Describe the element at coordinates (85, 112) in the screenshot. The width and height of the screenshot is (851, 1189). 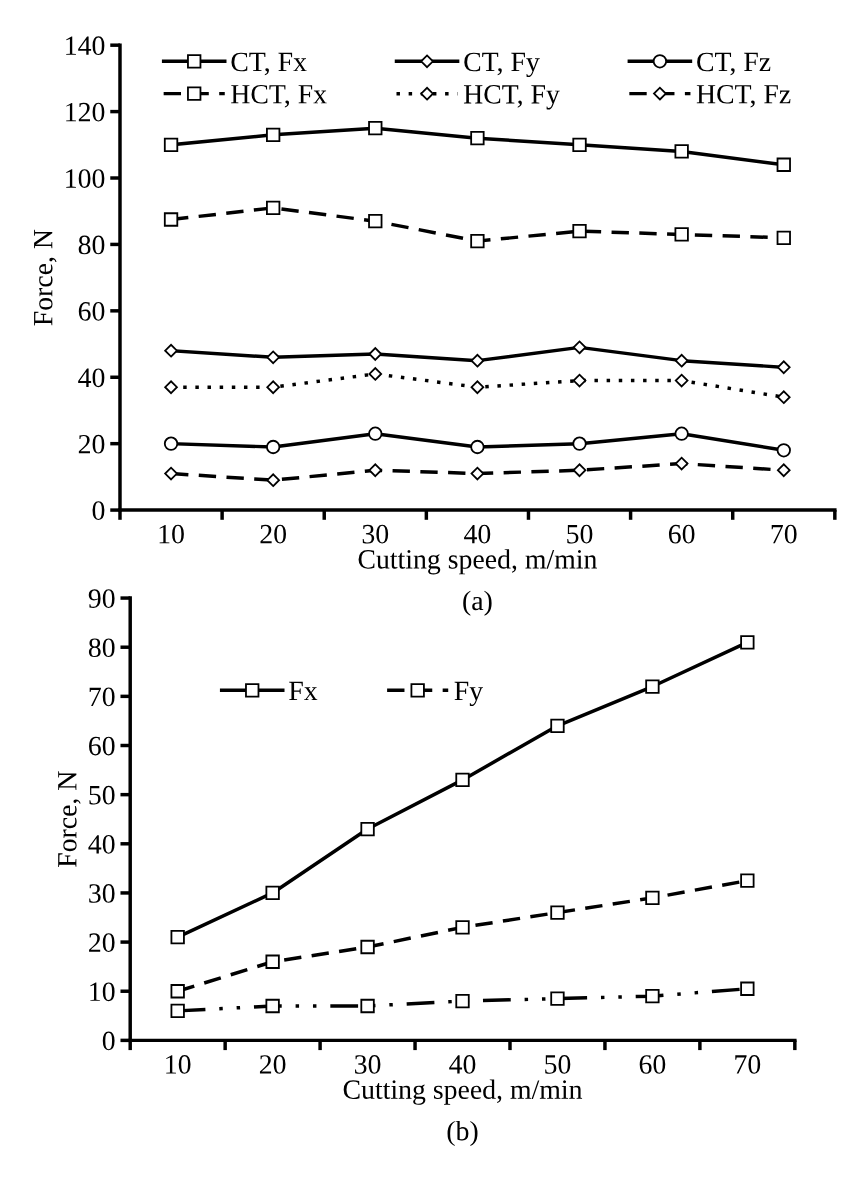
I see `y-tick-label: 120` at that location.